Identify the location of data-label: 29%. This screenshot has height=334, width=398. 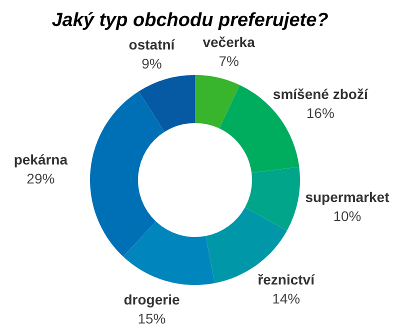
(40, 178).